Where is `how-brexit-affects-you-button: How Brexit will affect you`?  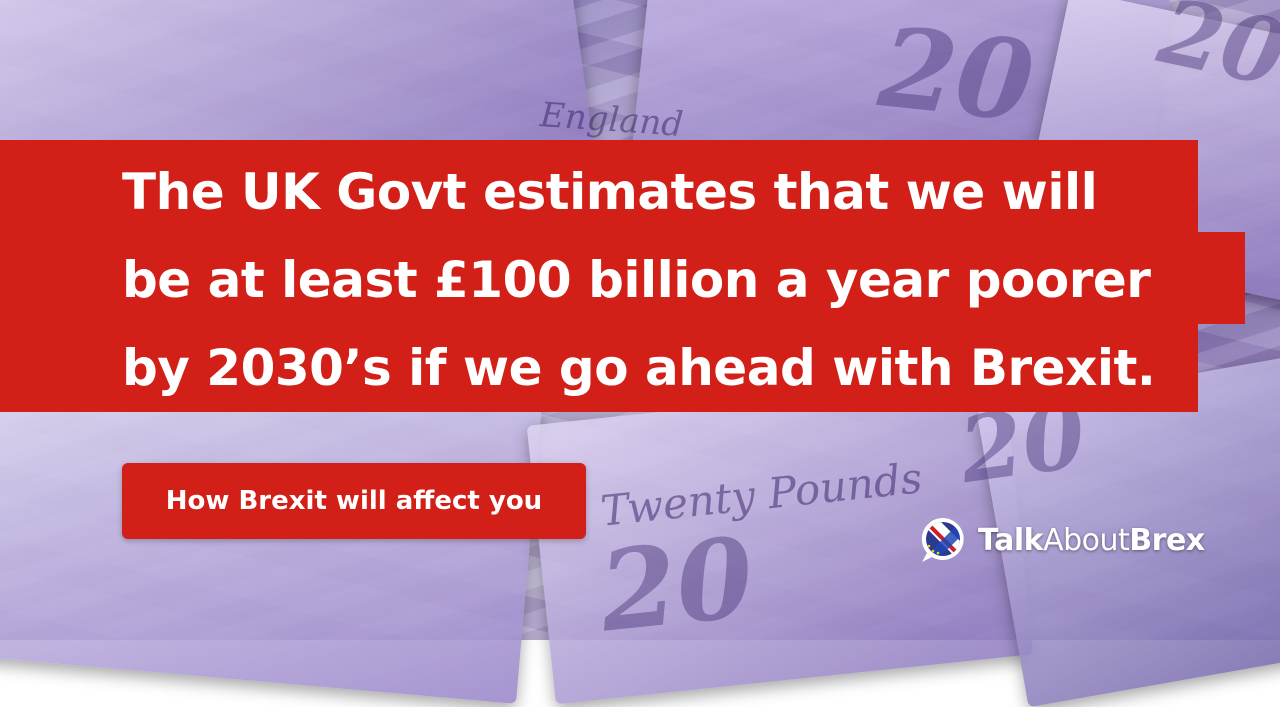
how-brexit-affects-you-button: How Brexit will affect you is located at coordinates (354, 501).